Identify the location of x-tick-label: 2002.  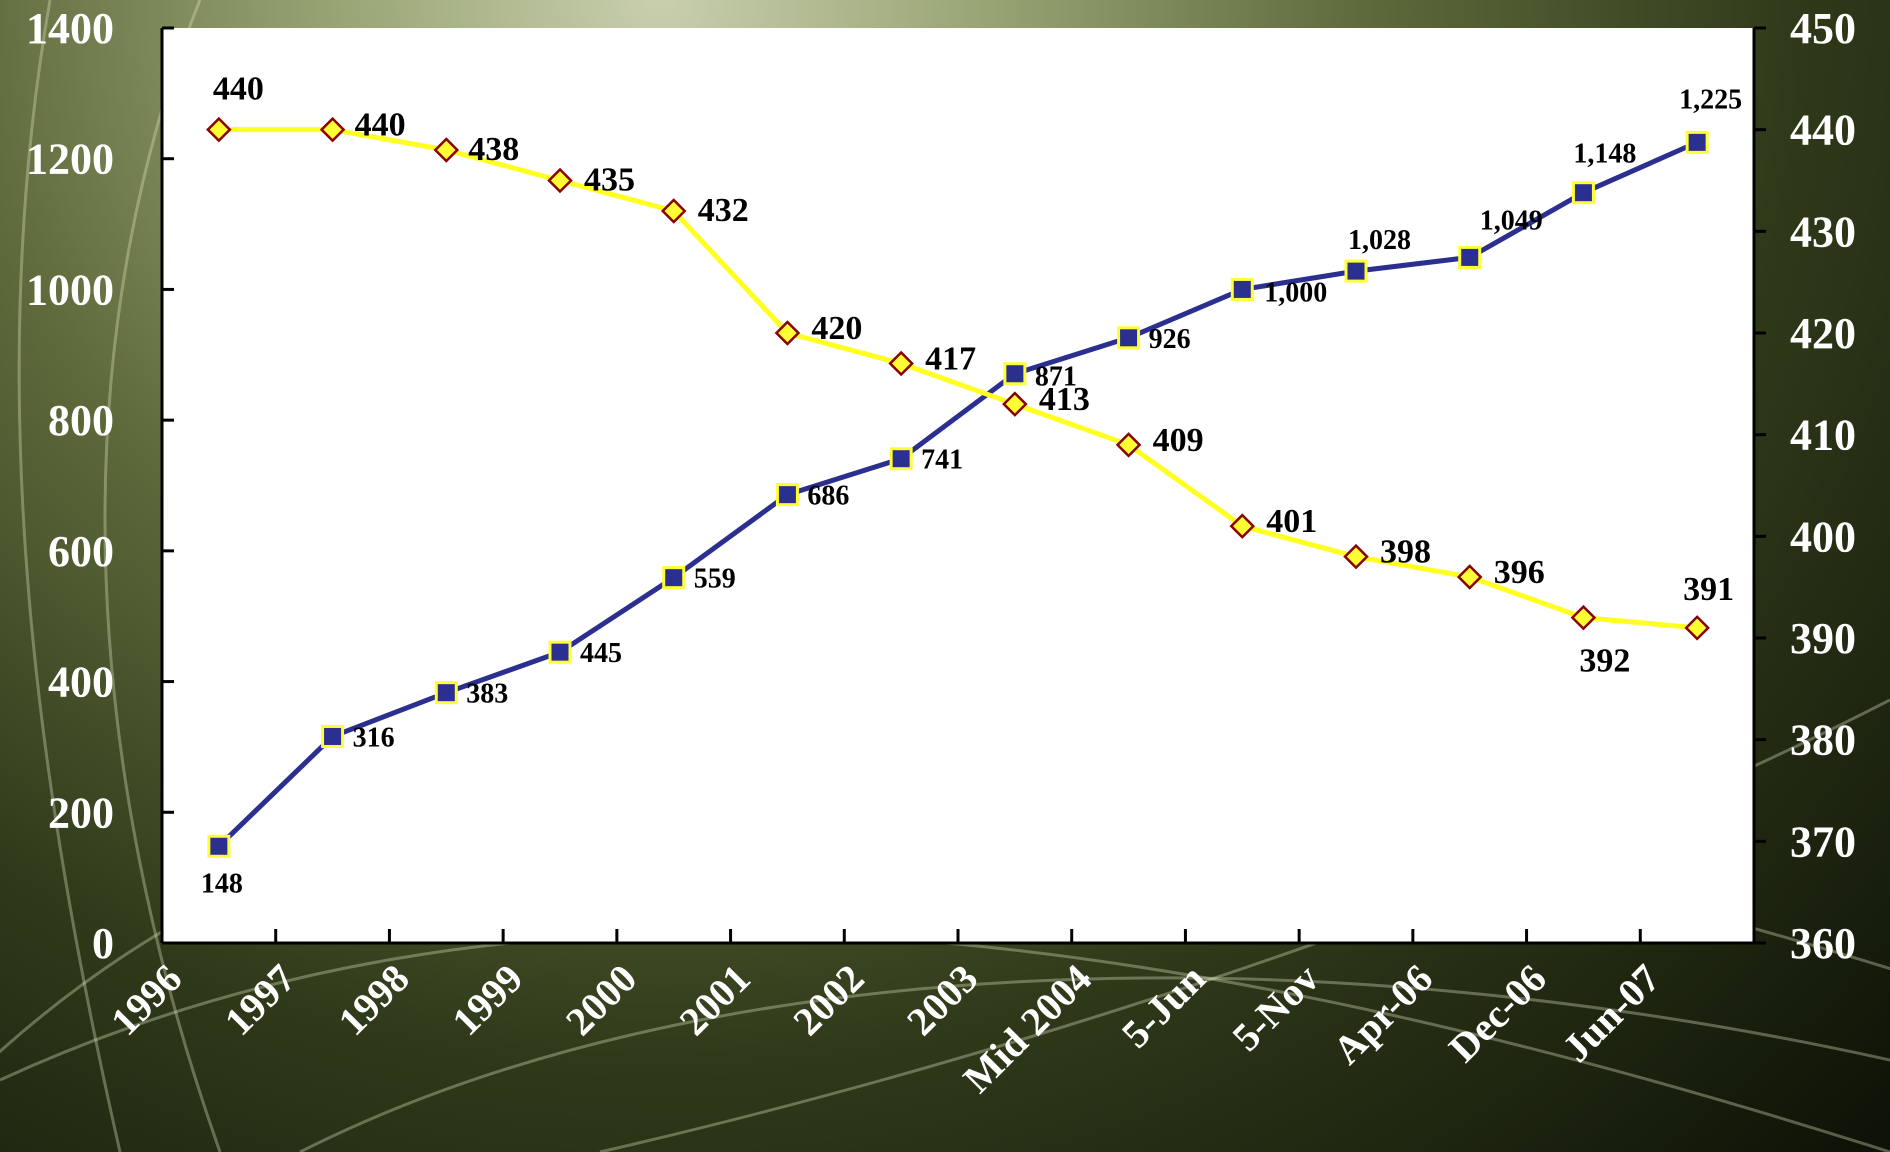
(828, 1000).